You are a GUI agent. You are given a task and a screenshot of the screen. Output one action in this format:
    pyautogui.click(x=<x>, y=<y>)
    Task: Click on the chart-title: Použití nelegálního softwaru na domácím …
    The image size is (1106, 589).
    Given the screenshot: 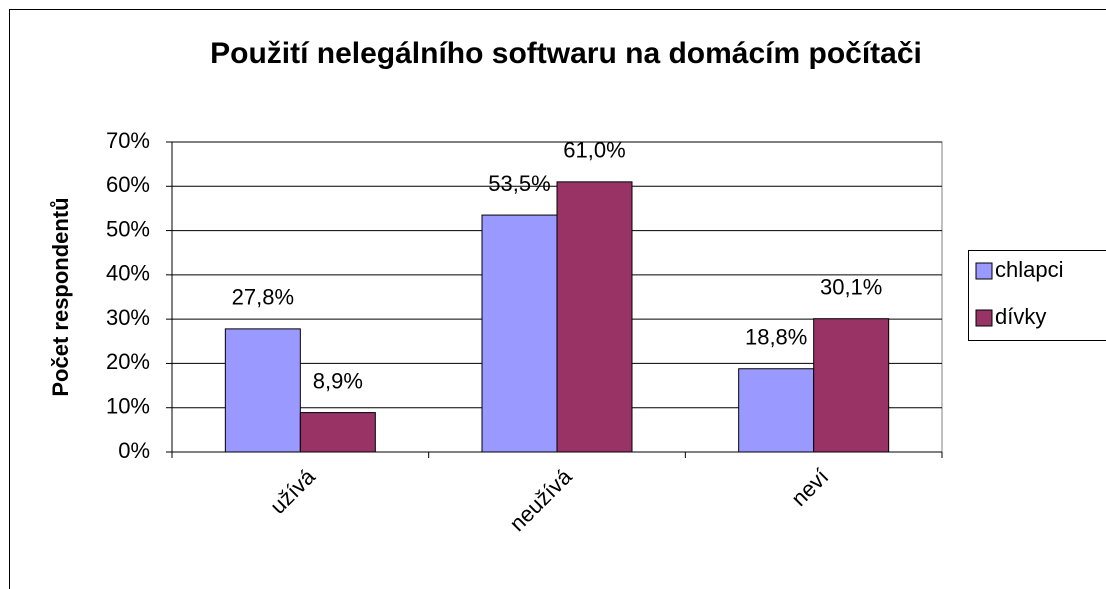 What is the action you would take?
    pyautogui.click(x=566, y=53)
    